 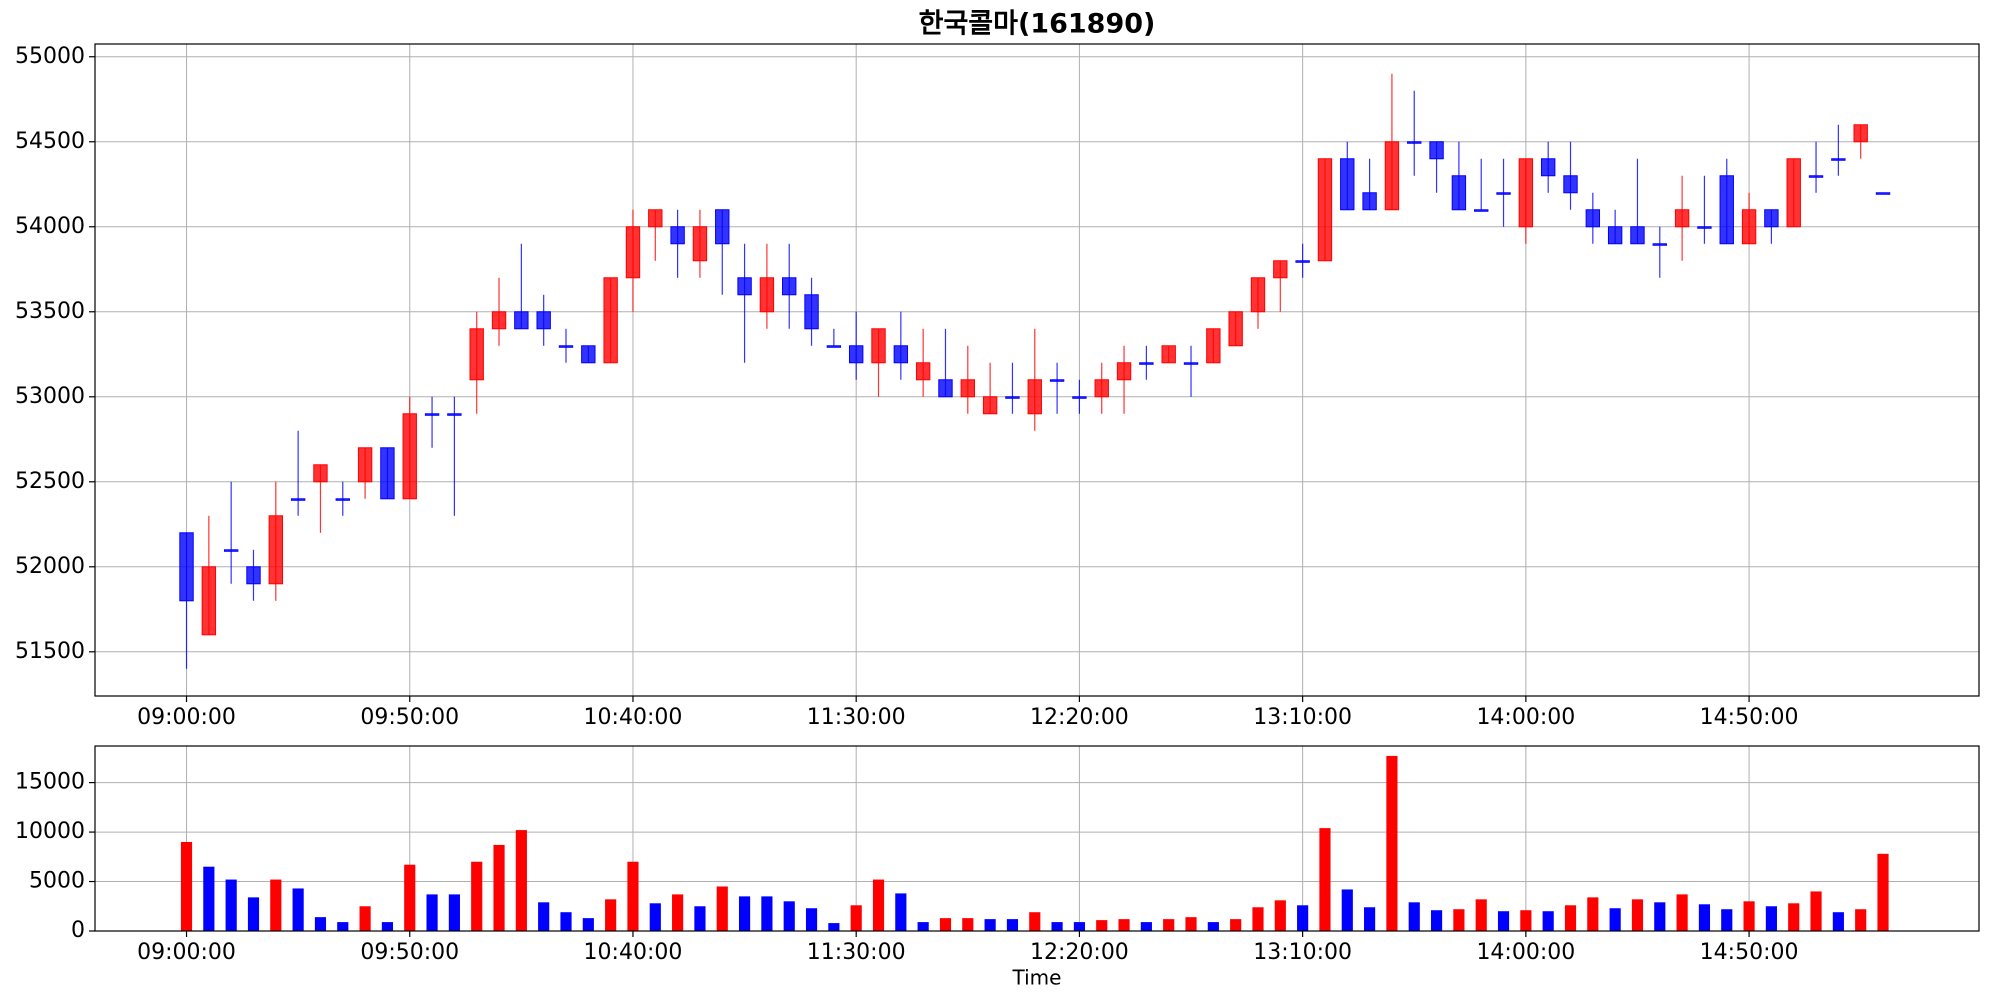 I want to click on y-tick-label: 53000, so click(x=50, y=396).